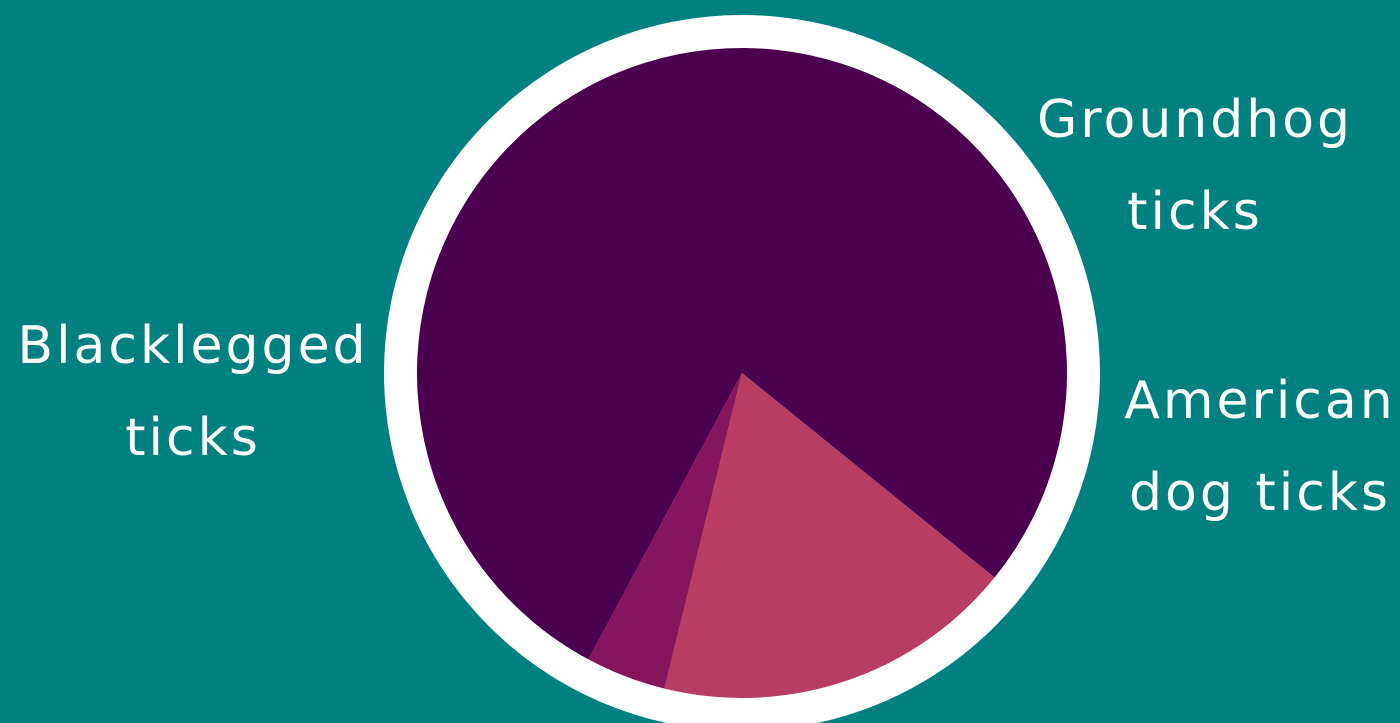 This screenshot has height=723, width=1400. I want to click on slice-label-line: Groundhog, so click(1195, 120).